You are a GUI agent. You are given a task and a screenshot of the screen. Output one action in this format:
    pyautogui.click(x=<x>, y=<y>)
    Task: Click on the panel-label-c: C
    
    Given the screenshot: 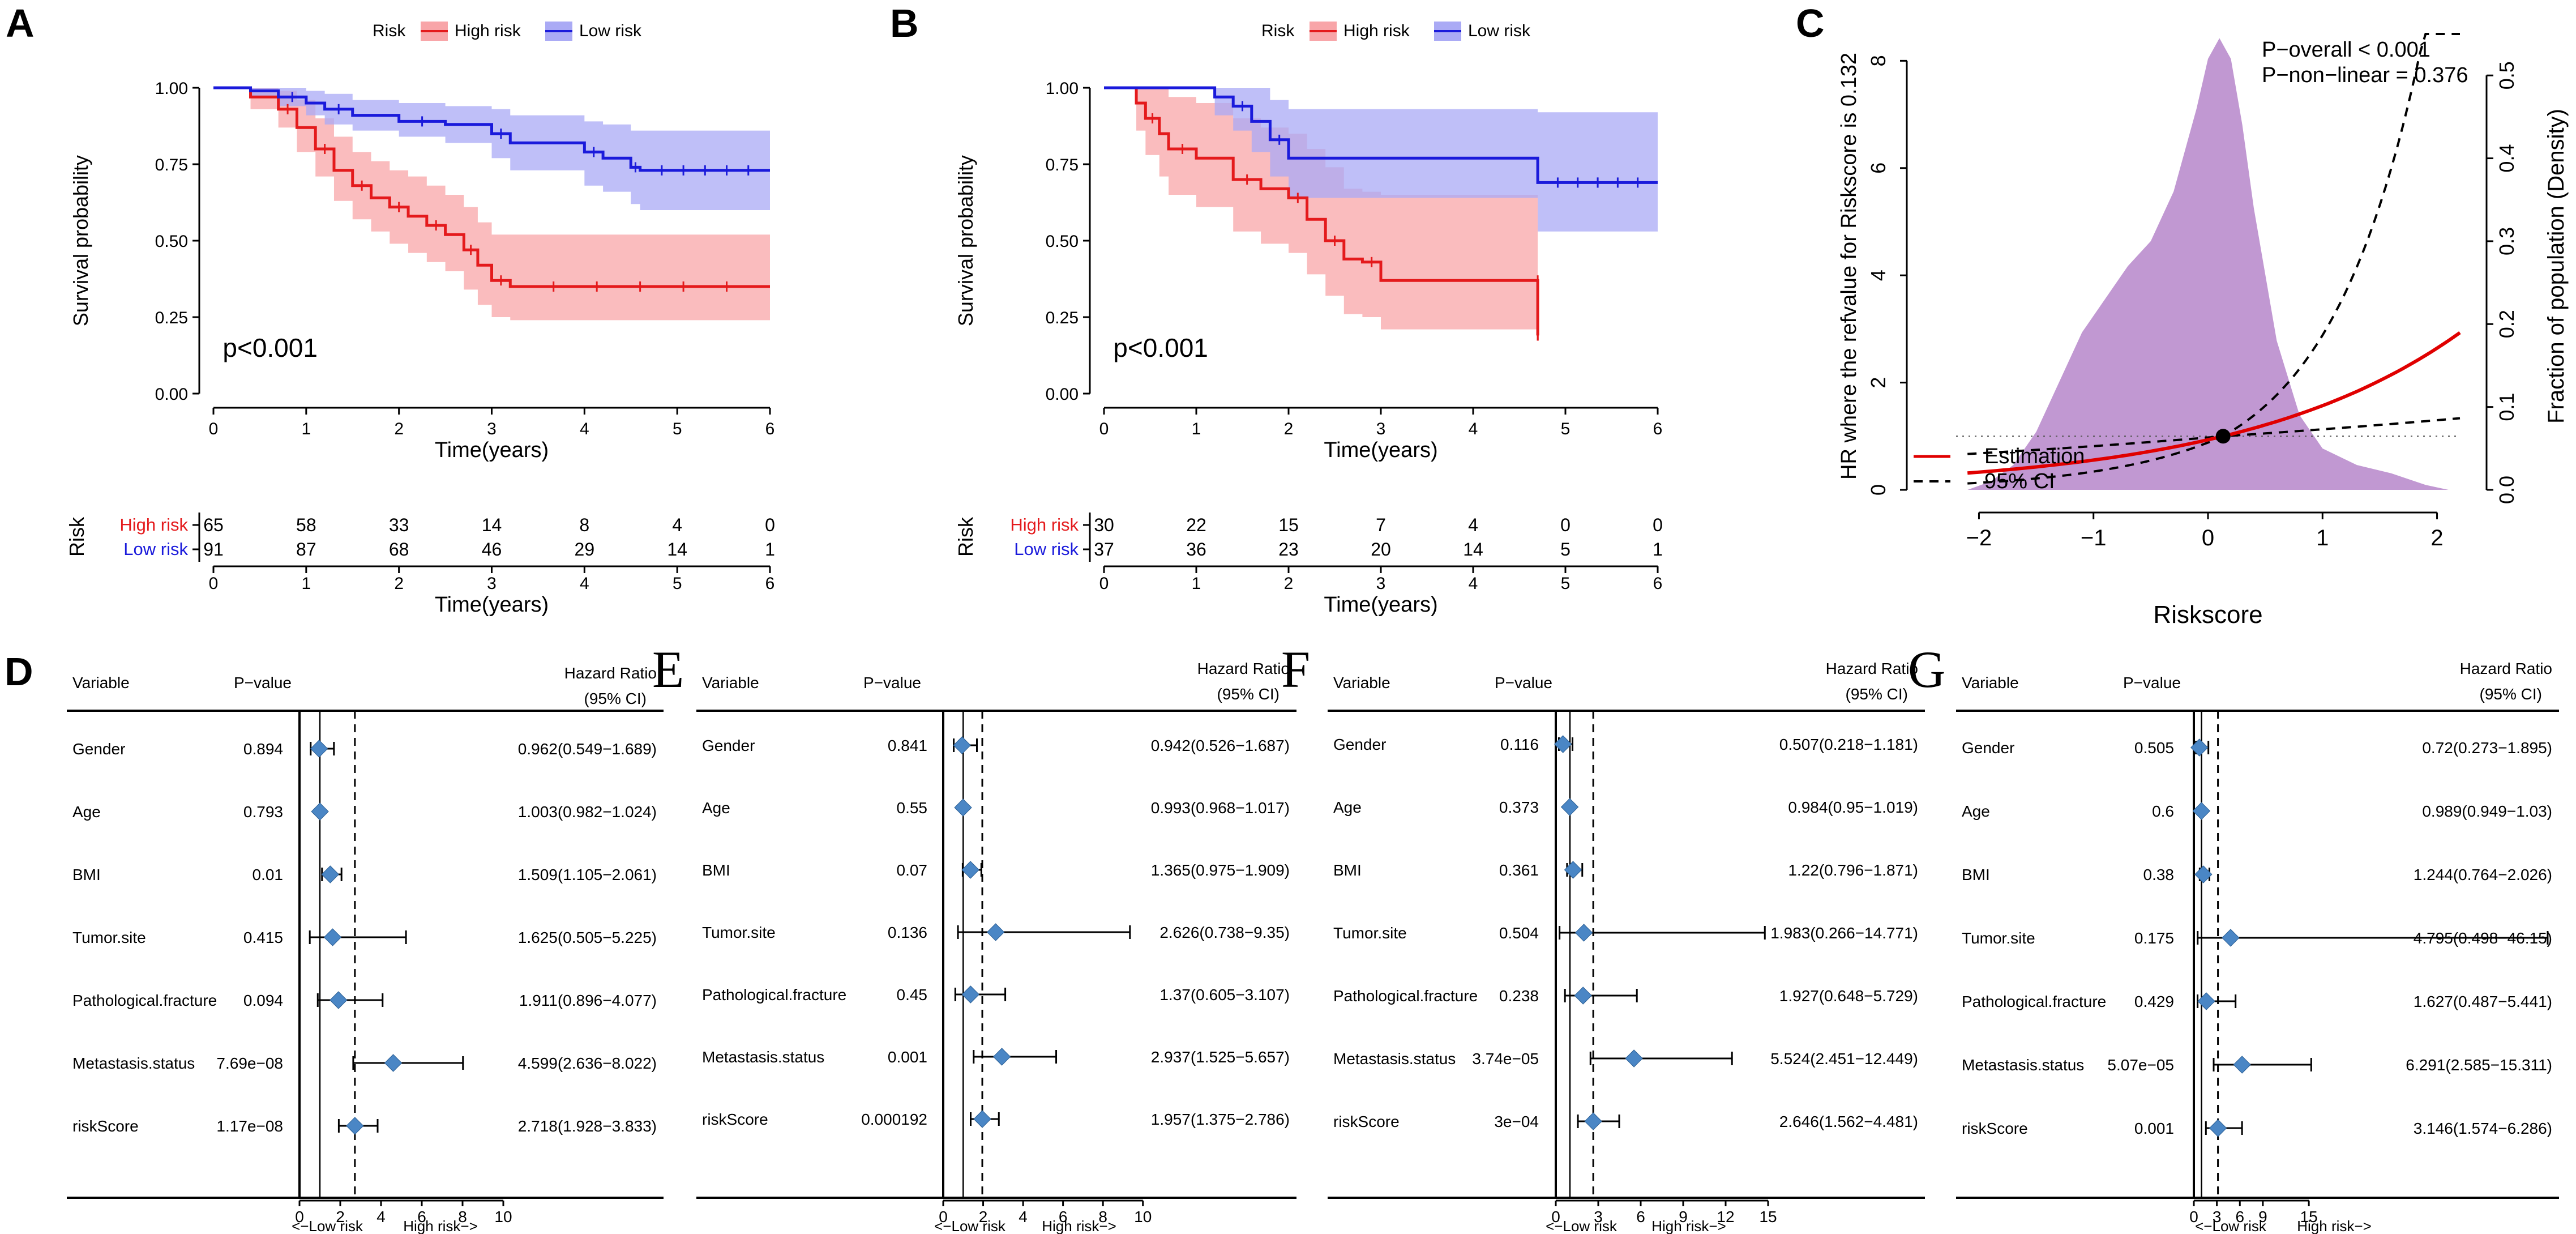 What is the action you would take?
    pyautogui.click(x=1810, y=23)
    